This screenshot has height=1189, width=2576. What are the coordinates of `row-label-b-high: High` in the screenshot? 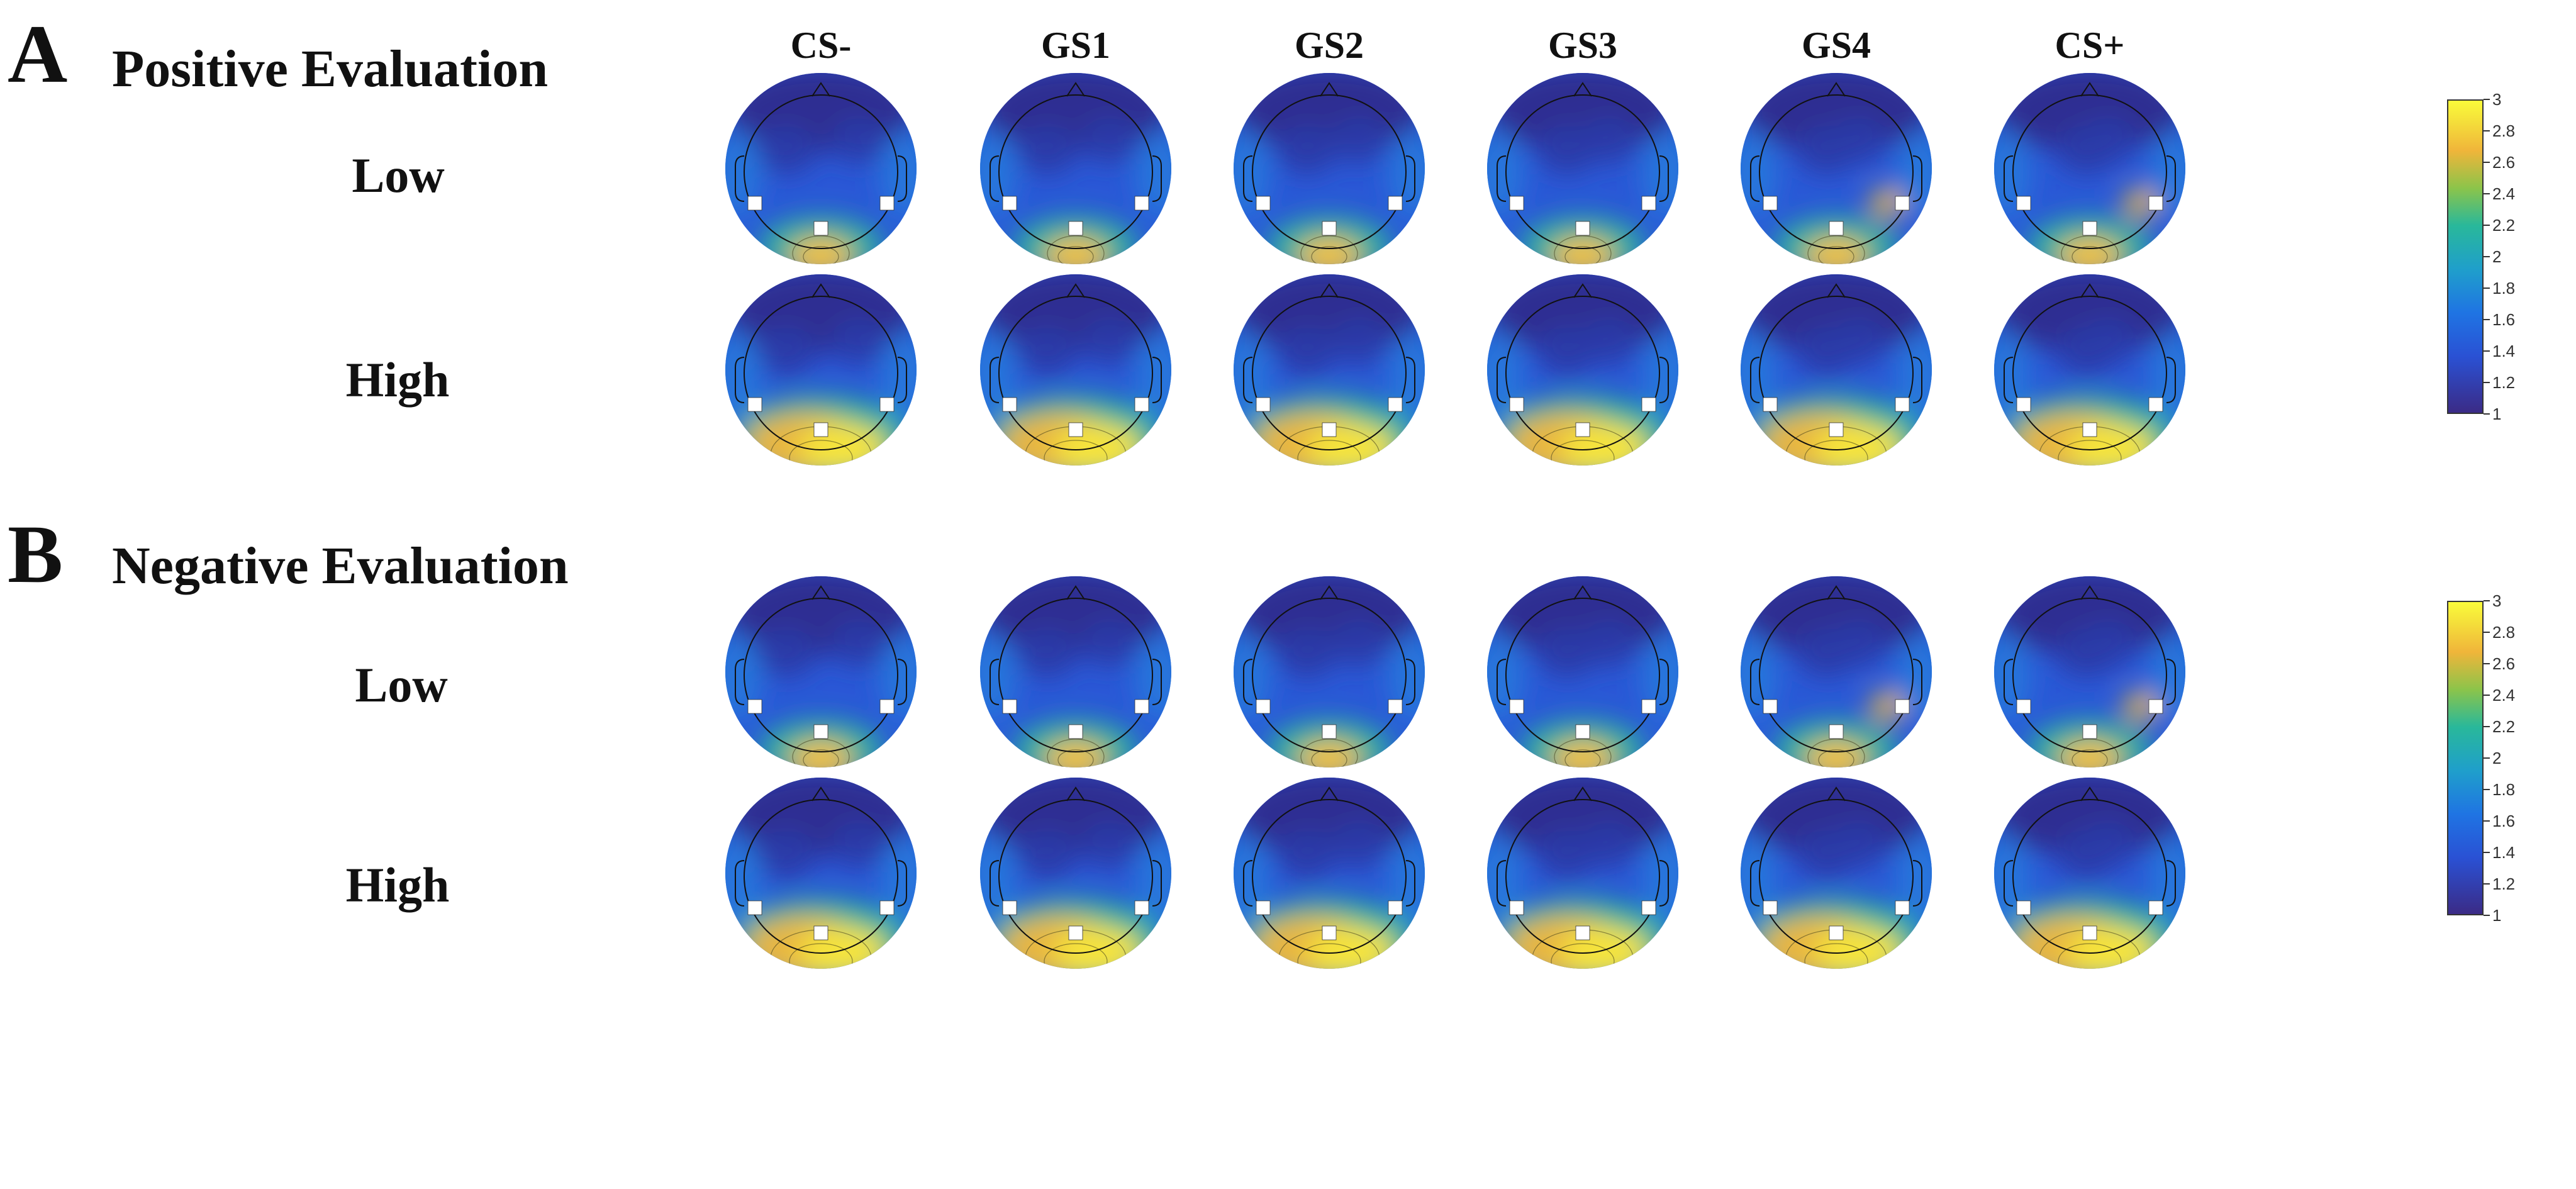 It's located at (397, 884).